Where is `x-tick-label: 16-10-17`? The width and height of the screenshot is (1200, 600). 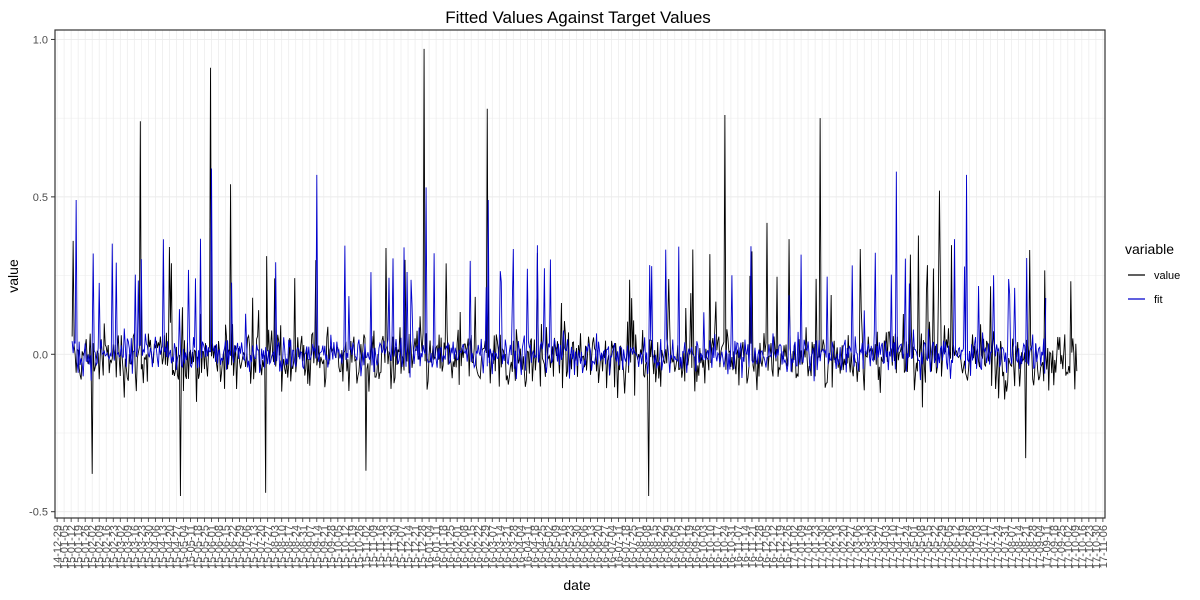 x-tick-label: 16-10-17 is located at coordinates (718, 547).